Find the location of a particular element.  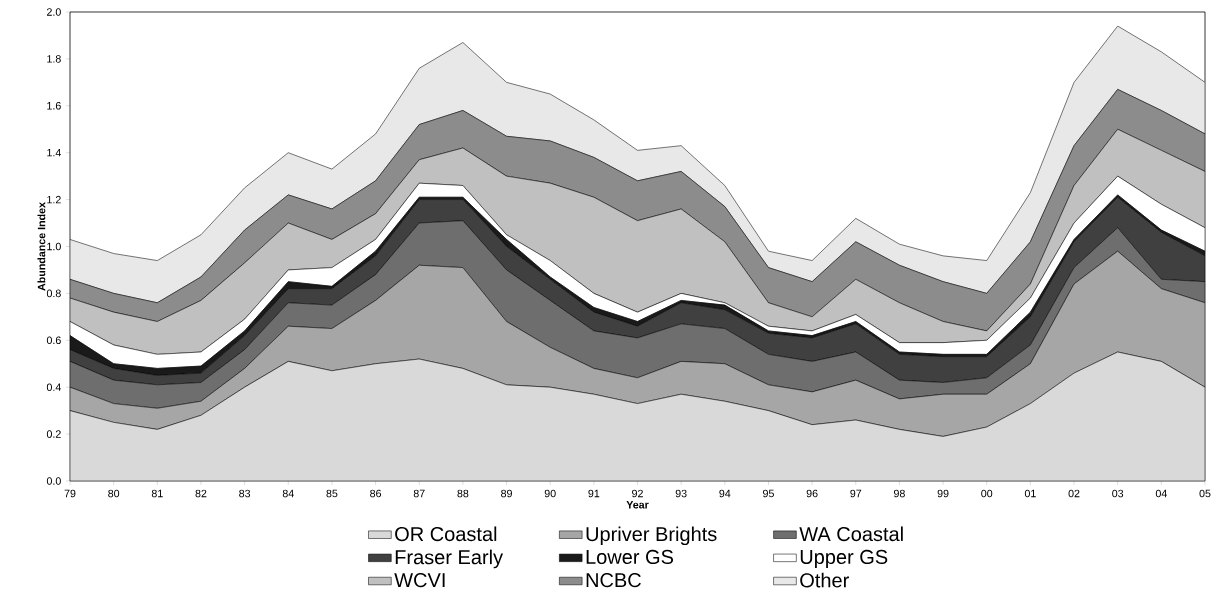

x-tick-label: 97 is located at coordinates (856, 493).